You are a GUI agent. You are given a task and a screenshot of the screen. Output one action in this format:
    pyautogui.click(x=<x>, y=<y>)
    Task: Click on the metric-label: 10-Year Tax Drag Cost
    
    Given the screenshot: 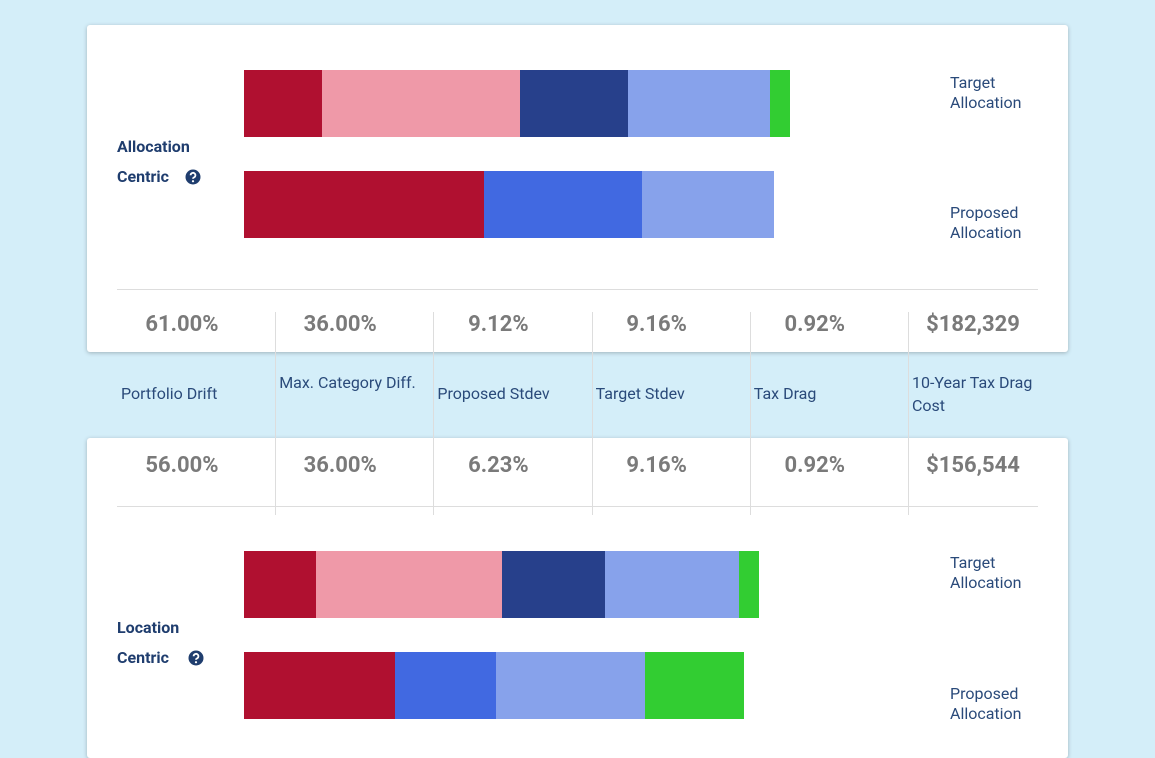 What is the action you would take?
    pyautogui.click(x=972, y=394)
    